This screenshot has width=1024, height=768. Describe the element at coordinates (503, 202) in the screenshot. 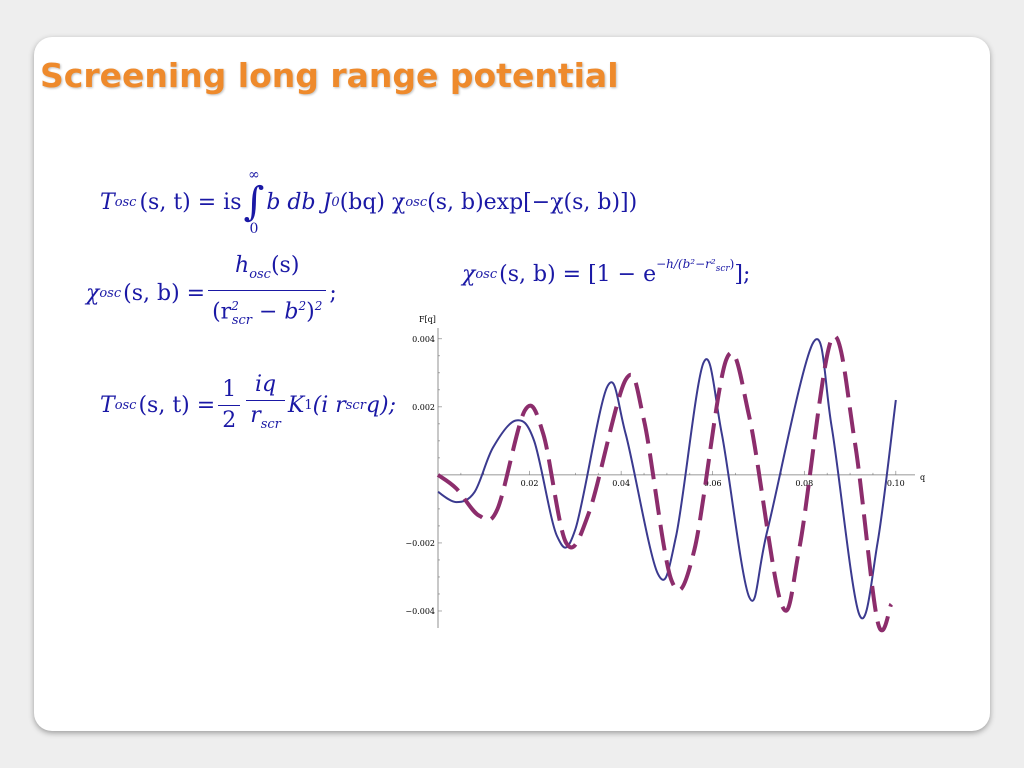

I see `eq1-exp-word: exp` at that location.